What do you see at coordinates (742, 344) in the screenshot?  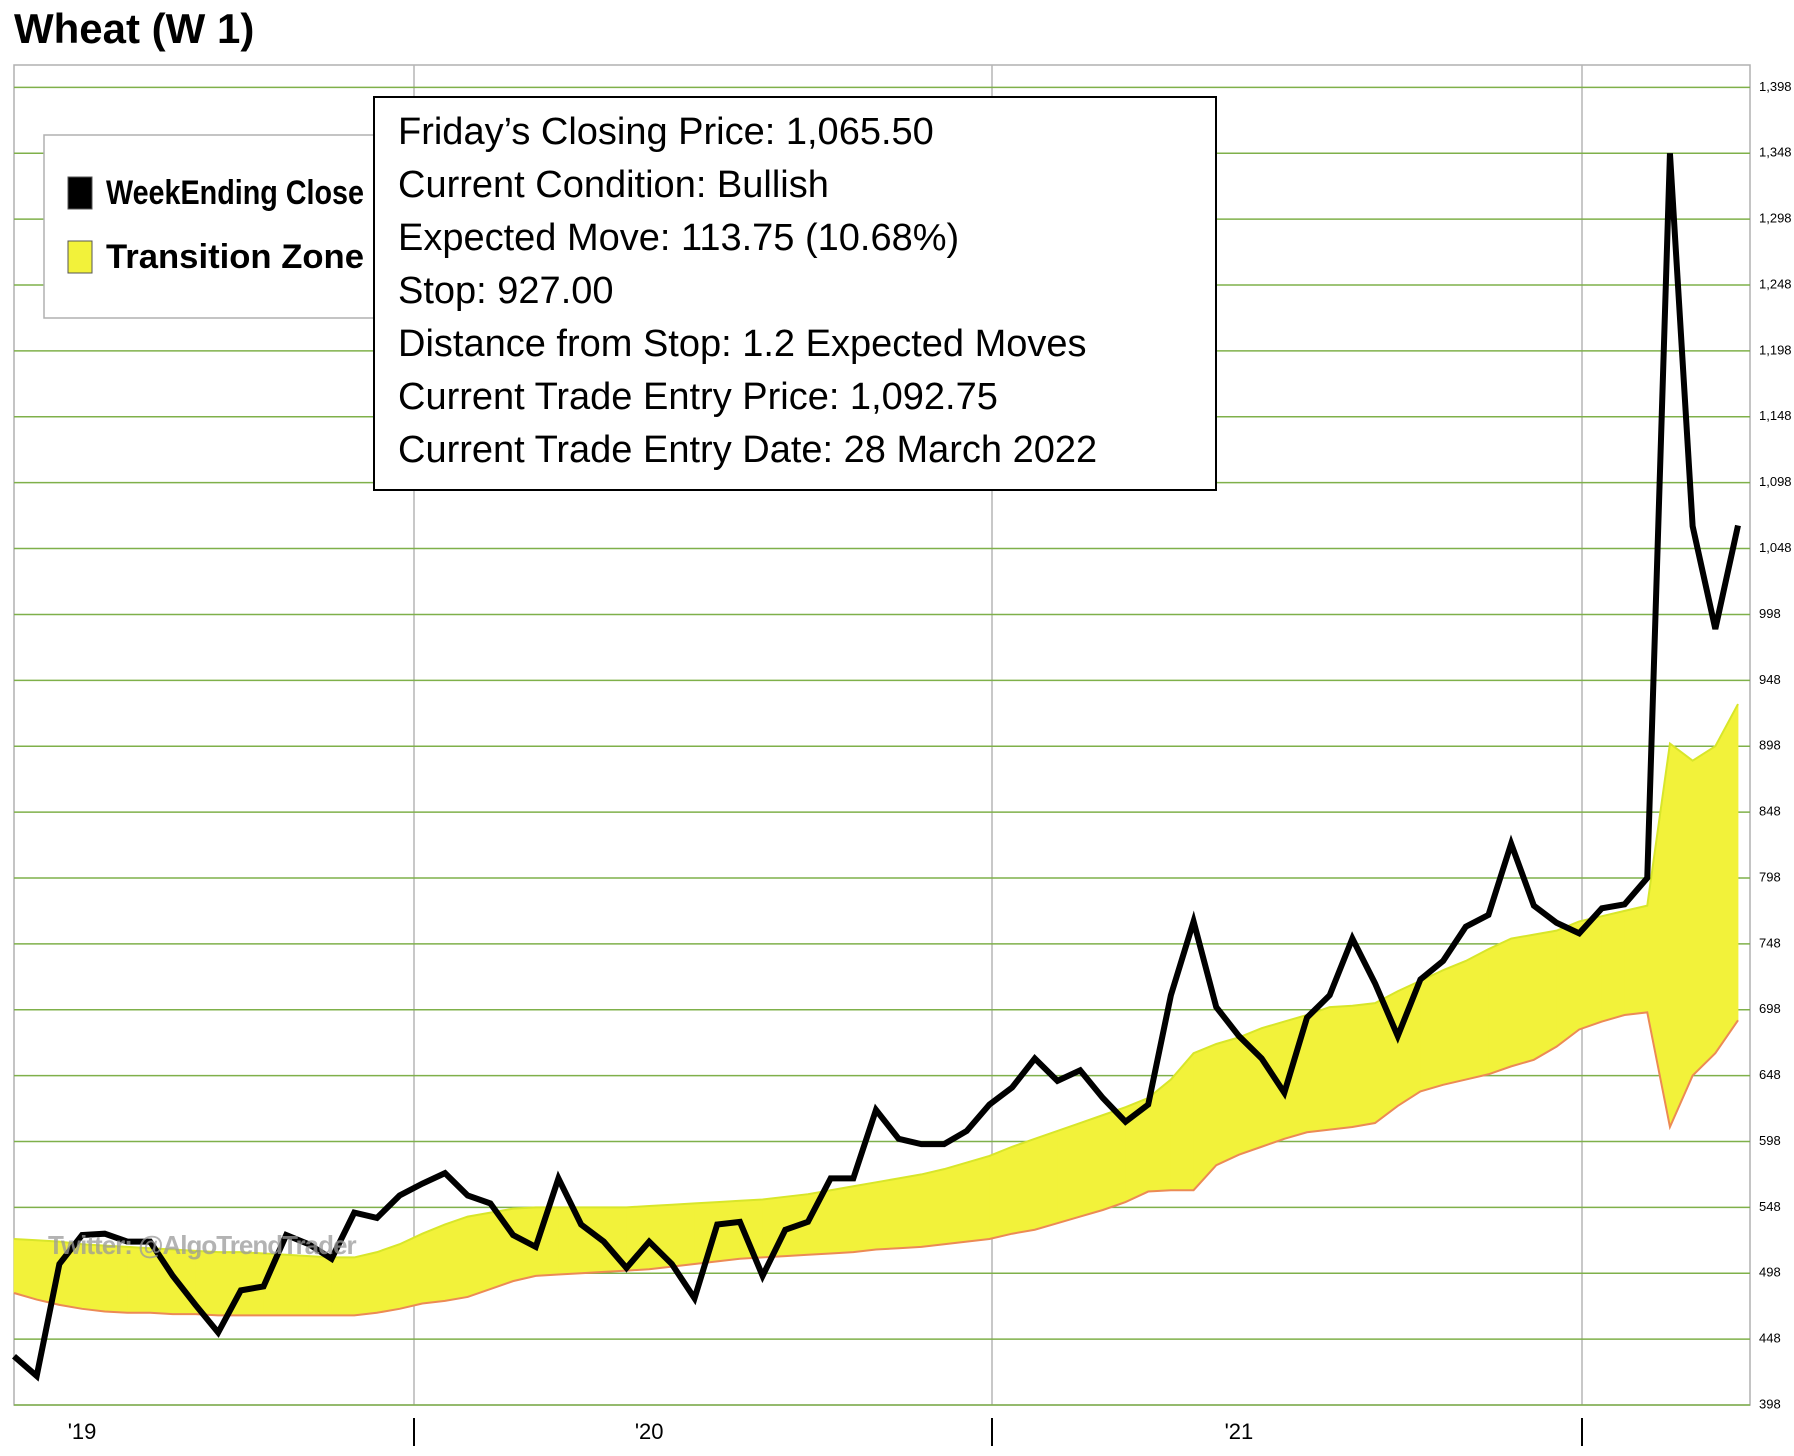 I see `info-line: Distance from Stop: 1.2 Expected Moves` at bounding box center [742, 344].